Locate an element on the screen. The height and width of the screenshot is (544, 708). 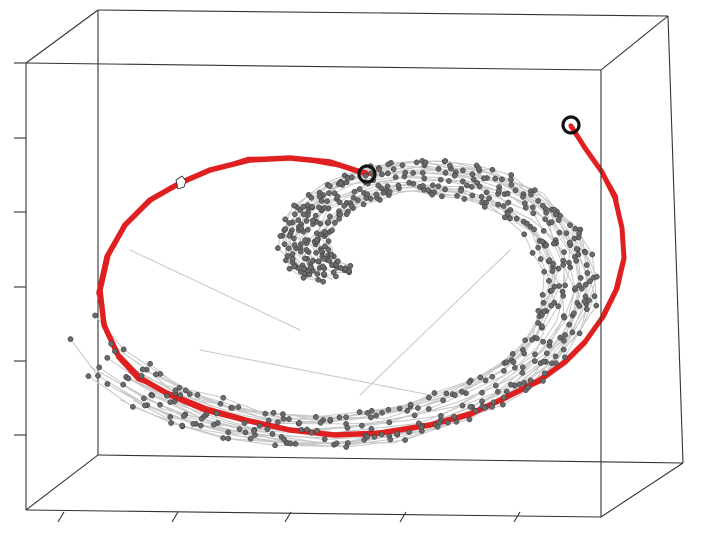
box-front-edge is located at coordinates (313, 513).